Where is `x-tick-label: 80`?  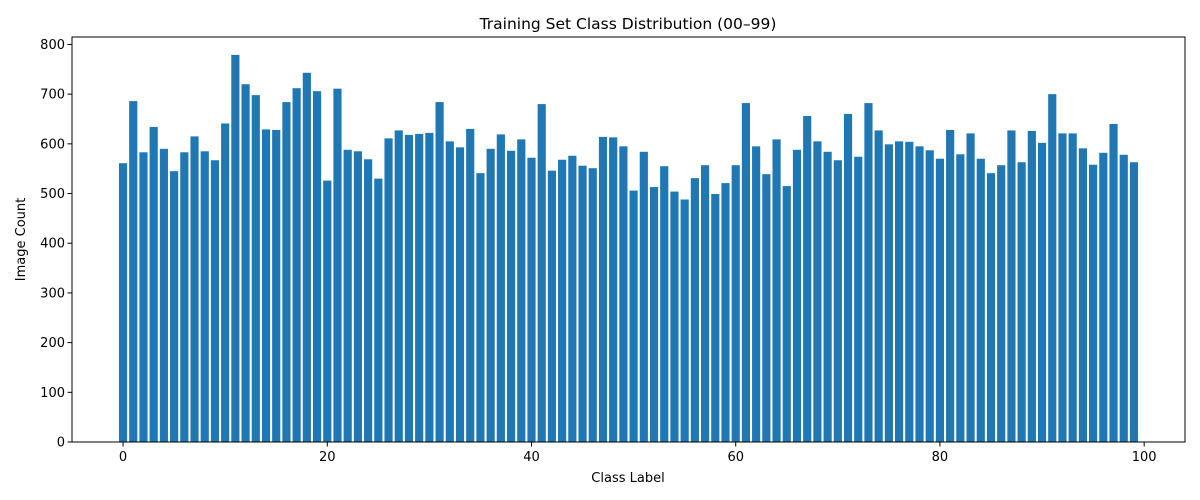 x-tick-label: 80 is located at coordinates (940, 457).